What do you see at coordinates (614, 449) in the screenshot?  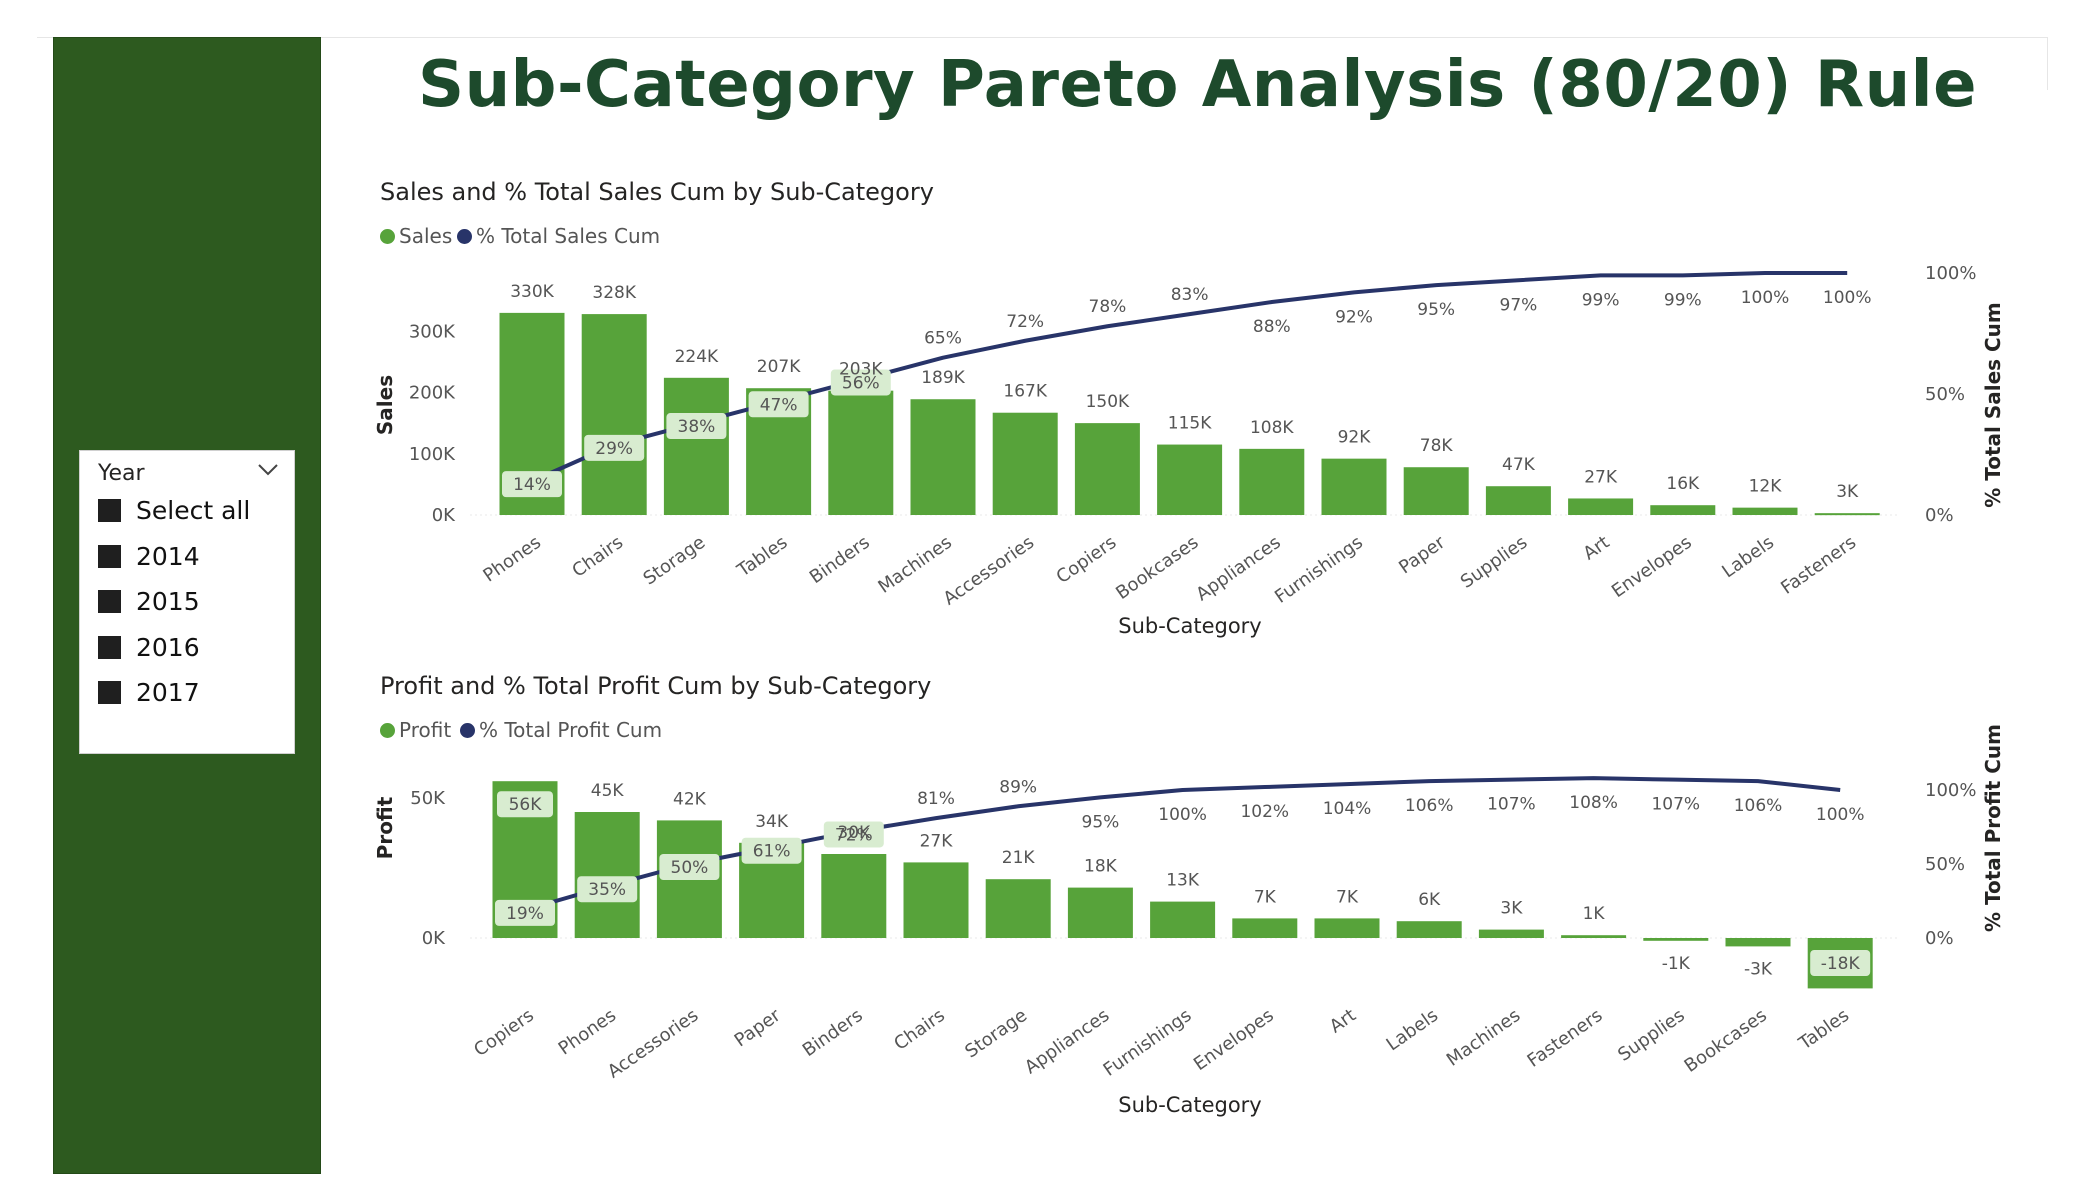 I see `pct-data-label: 29%` at bounding box center [614, 449].